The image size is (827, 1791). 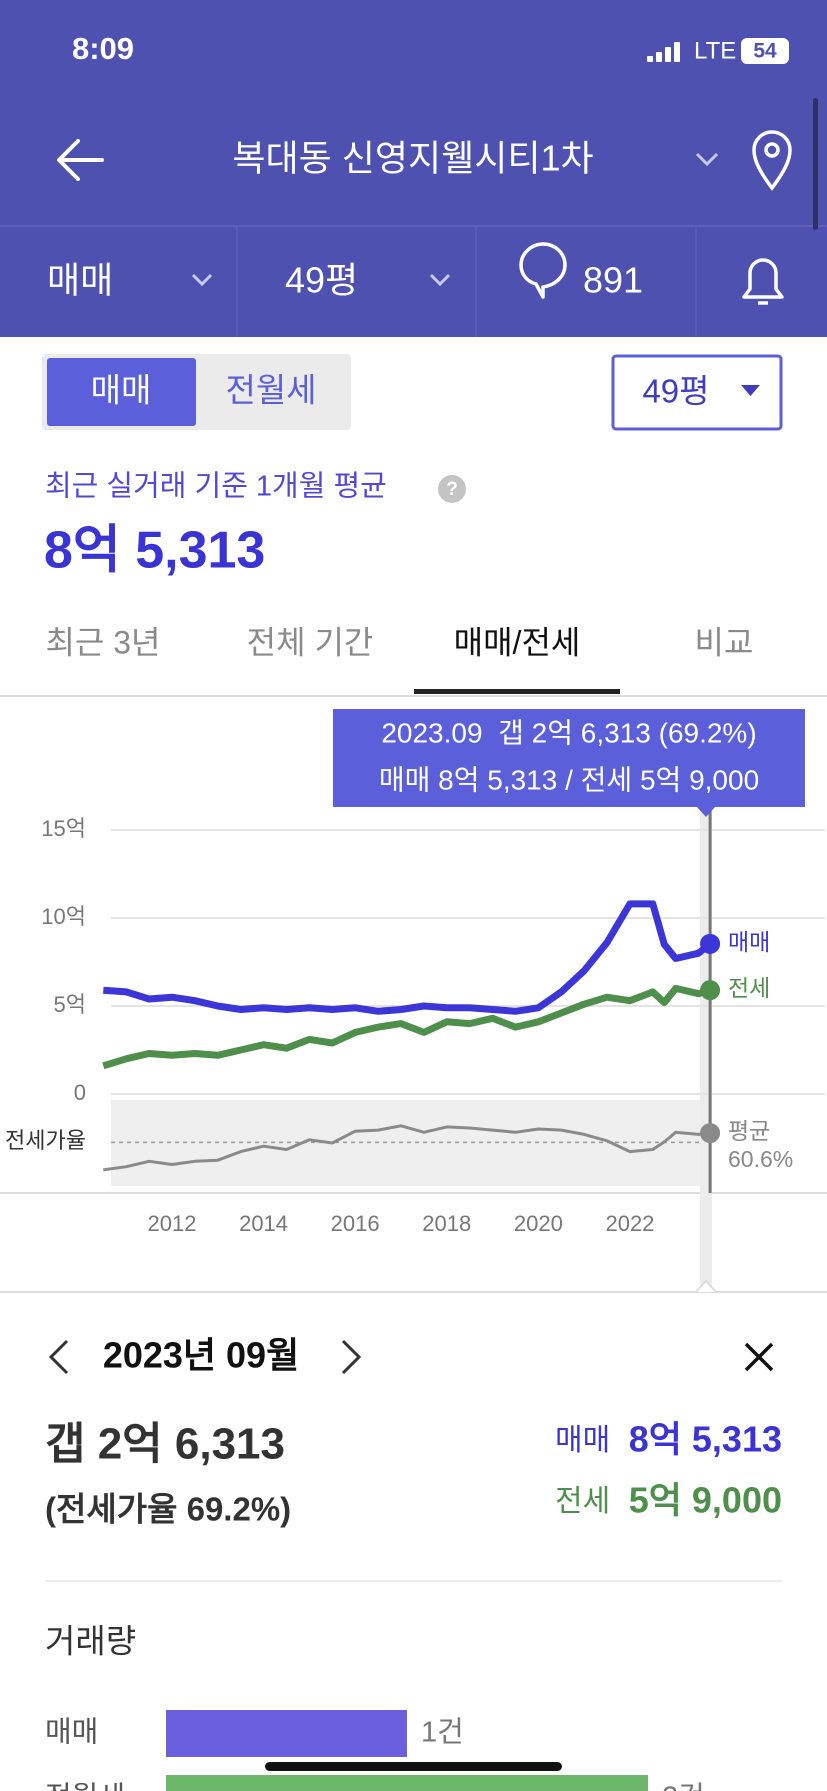 I want to click on volume-chart: 매매 1건전월세 2건, so click(x=375, y=1750).